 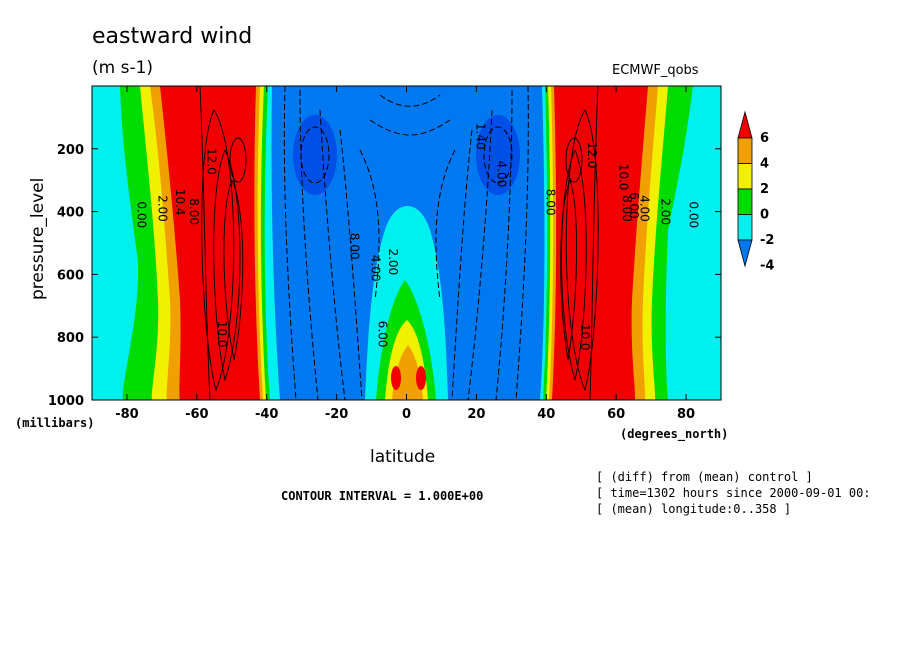 I want to click on colorbar: 6 4 2 0 -2 -4, so click(x=755, y=192).